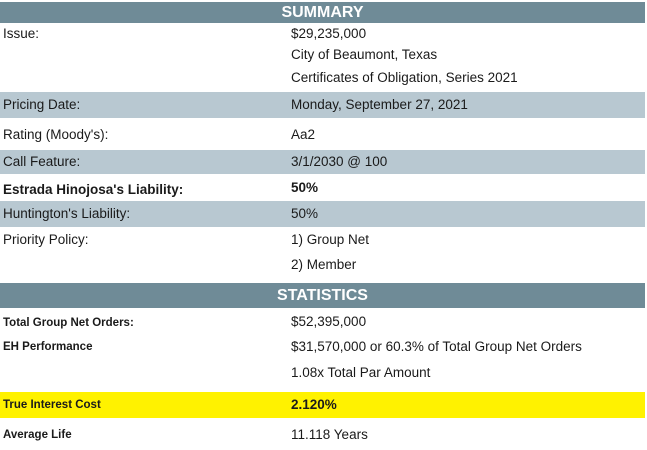  Describe the element at coordinates (329, 321) in the screenshot. I see `total-group-net-value: $52,395,000` at that location.